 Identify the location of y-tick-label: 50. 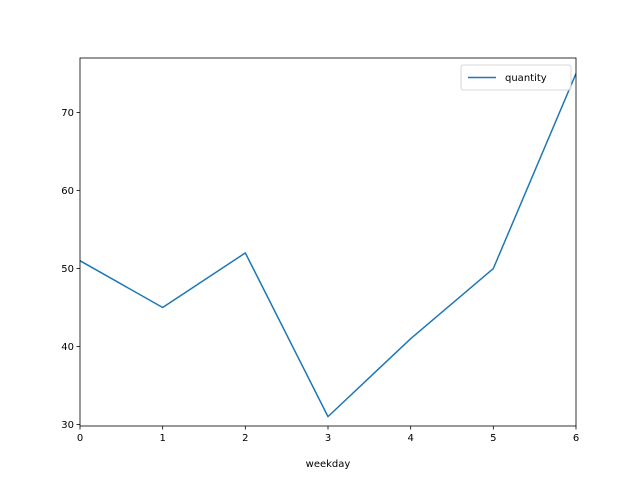
(67, 269).